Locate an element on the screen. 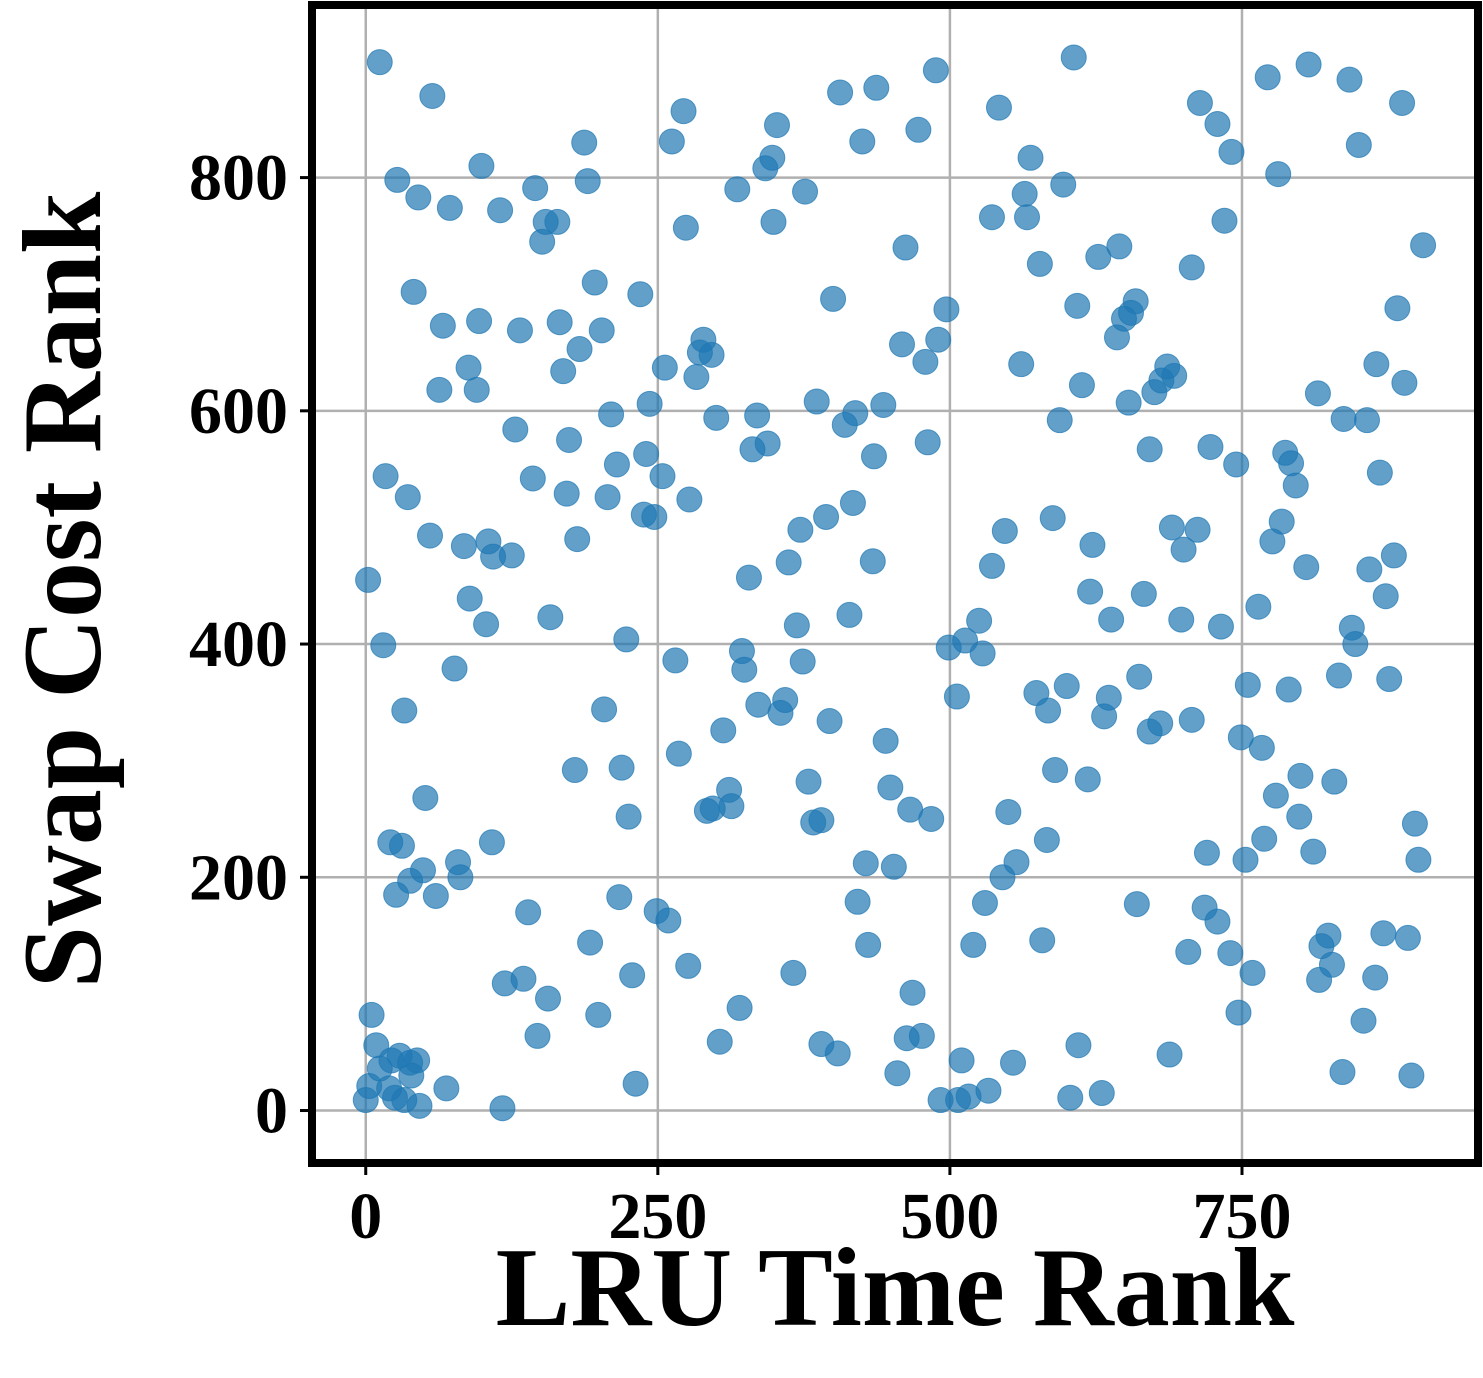 The image size is (1483, 1378). y-tick-label: 400 is located at coordinates (238, 644).